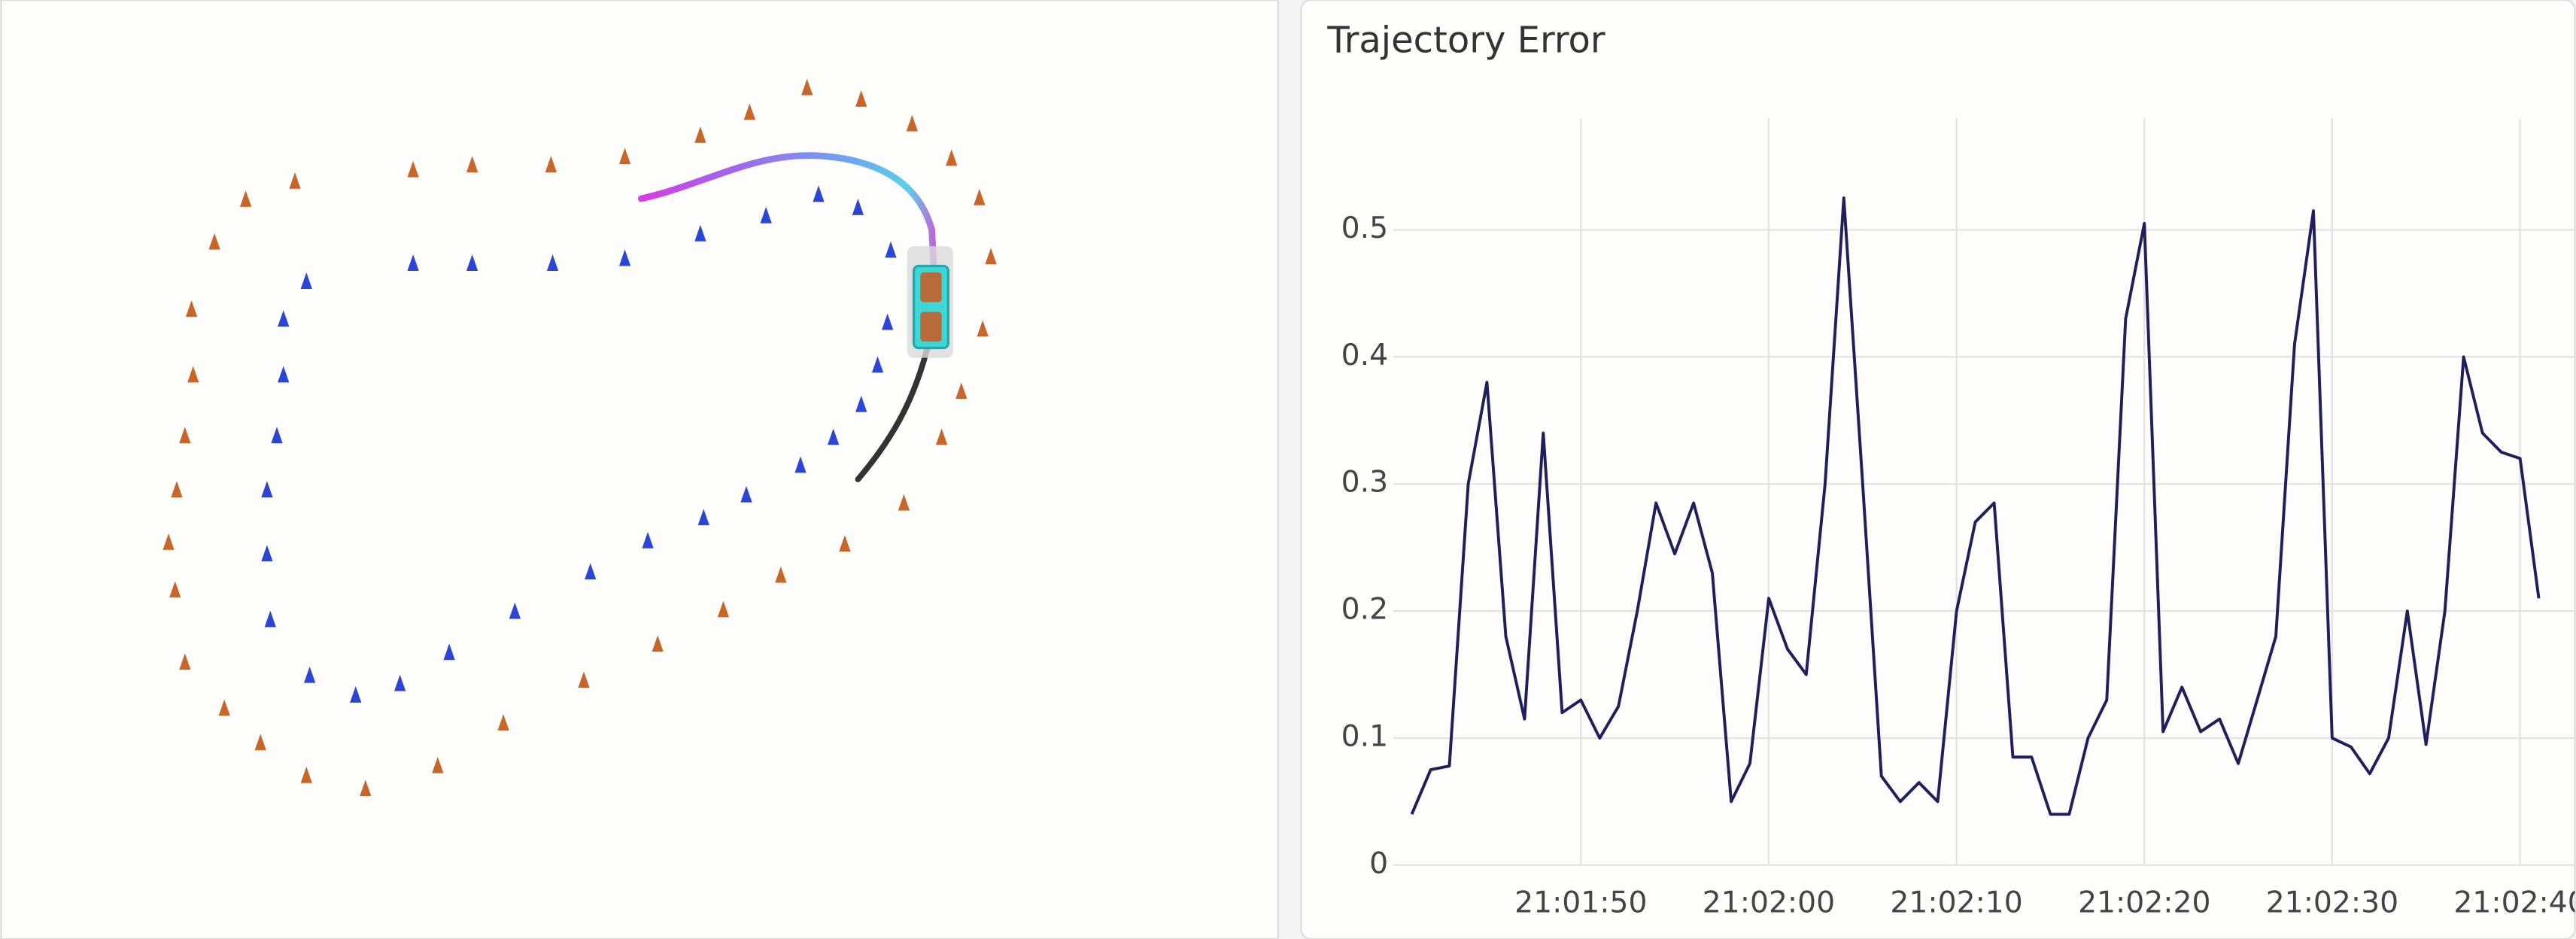  I want to click on y-tick-label: 0, so click(1379, 863).